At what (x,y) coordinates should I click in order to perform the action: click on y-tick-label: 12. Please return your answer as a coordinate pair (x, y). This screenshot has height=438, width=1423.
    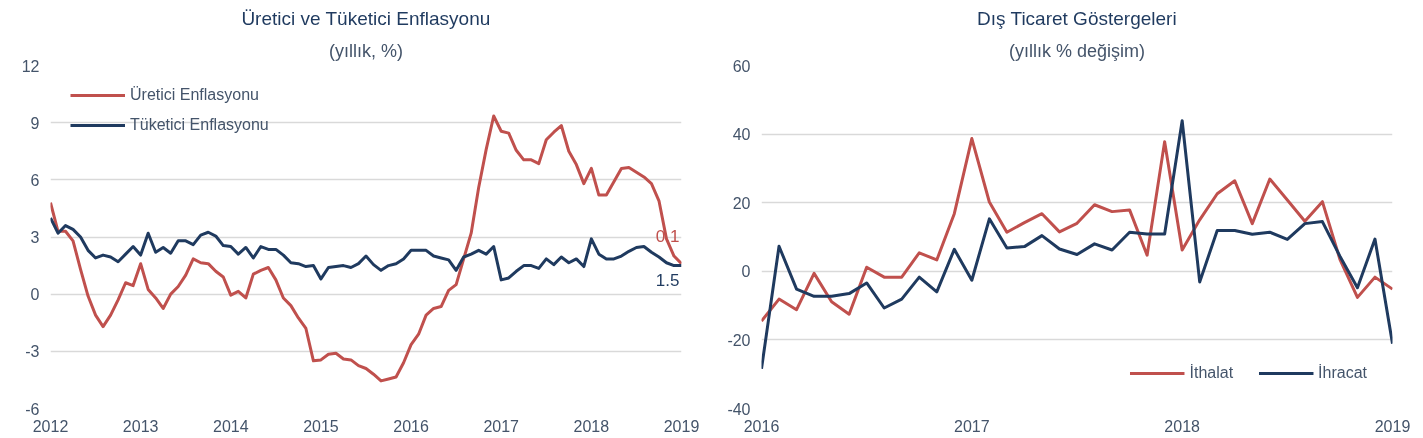
    Looking at the image, I should click on (30, 66).